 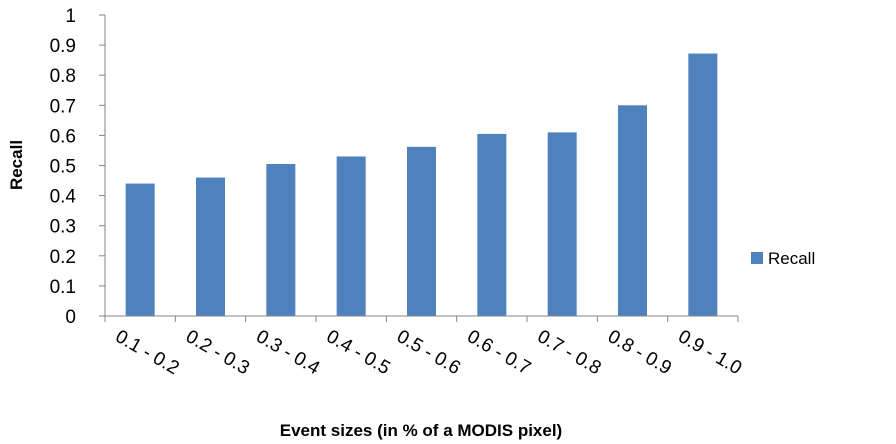 I want to click on y-tick-label: 0.9, so click(x=63, y=46).